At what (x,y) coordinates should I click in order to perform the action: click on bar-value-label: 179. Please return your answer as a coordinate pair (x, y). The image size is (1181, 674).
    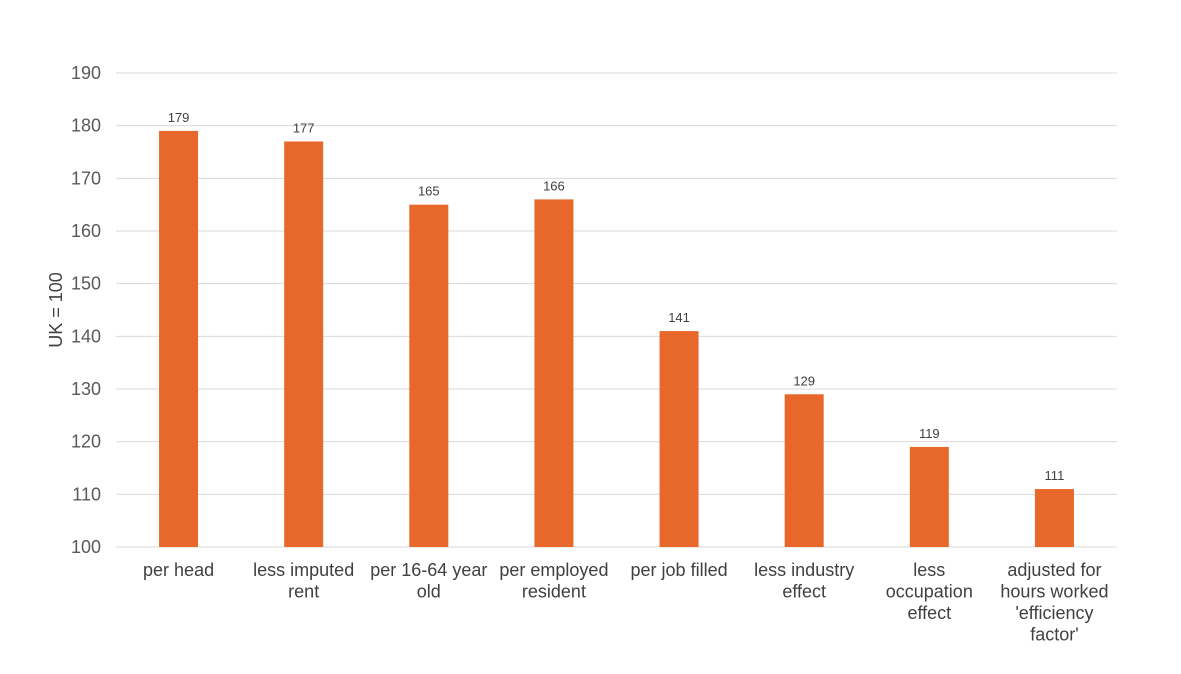
    Looking at the image, I should click on (179, 117).